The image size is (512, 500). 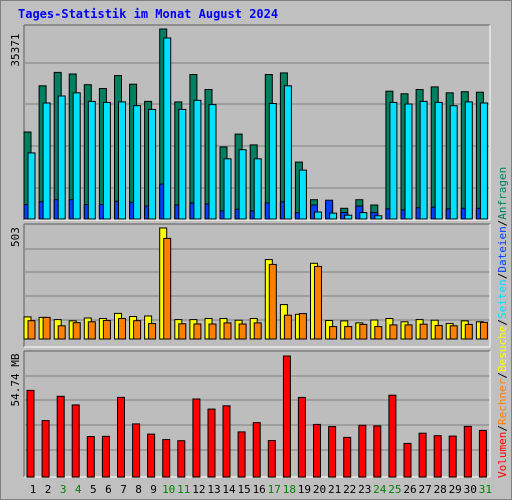 I want to click on day-label-14: 14, so click(x=229, y=489).